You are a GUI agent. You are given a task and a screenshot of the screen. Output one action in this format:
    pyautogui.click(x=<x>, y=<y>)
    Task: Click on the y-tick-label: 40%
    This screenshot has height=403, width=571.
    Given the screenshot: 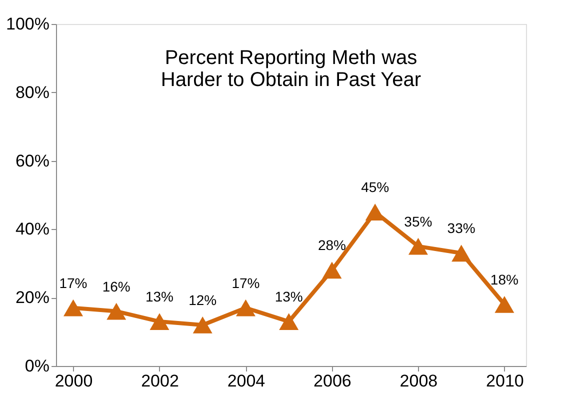 What is the action you would take?
    pyautogui.click(x=32, y=229)
    